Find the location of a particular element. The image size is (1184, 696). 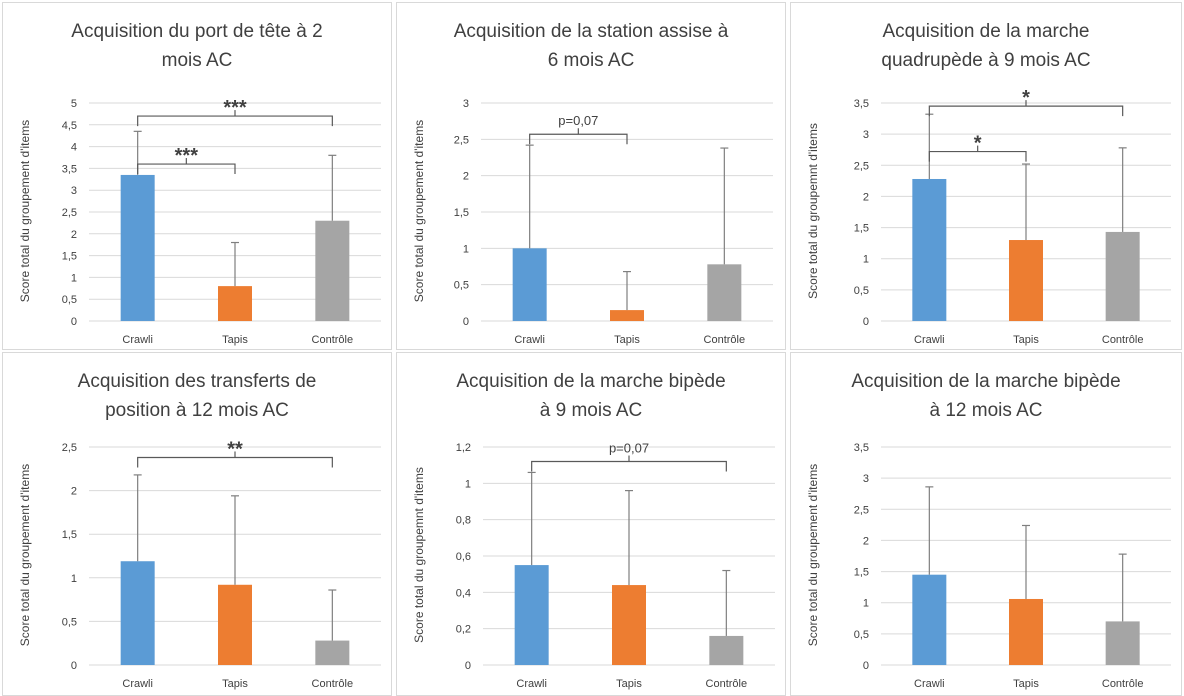

significance-label: p=0,07 is located at coordinates (629, 448).